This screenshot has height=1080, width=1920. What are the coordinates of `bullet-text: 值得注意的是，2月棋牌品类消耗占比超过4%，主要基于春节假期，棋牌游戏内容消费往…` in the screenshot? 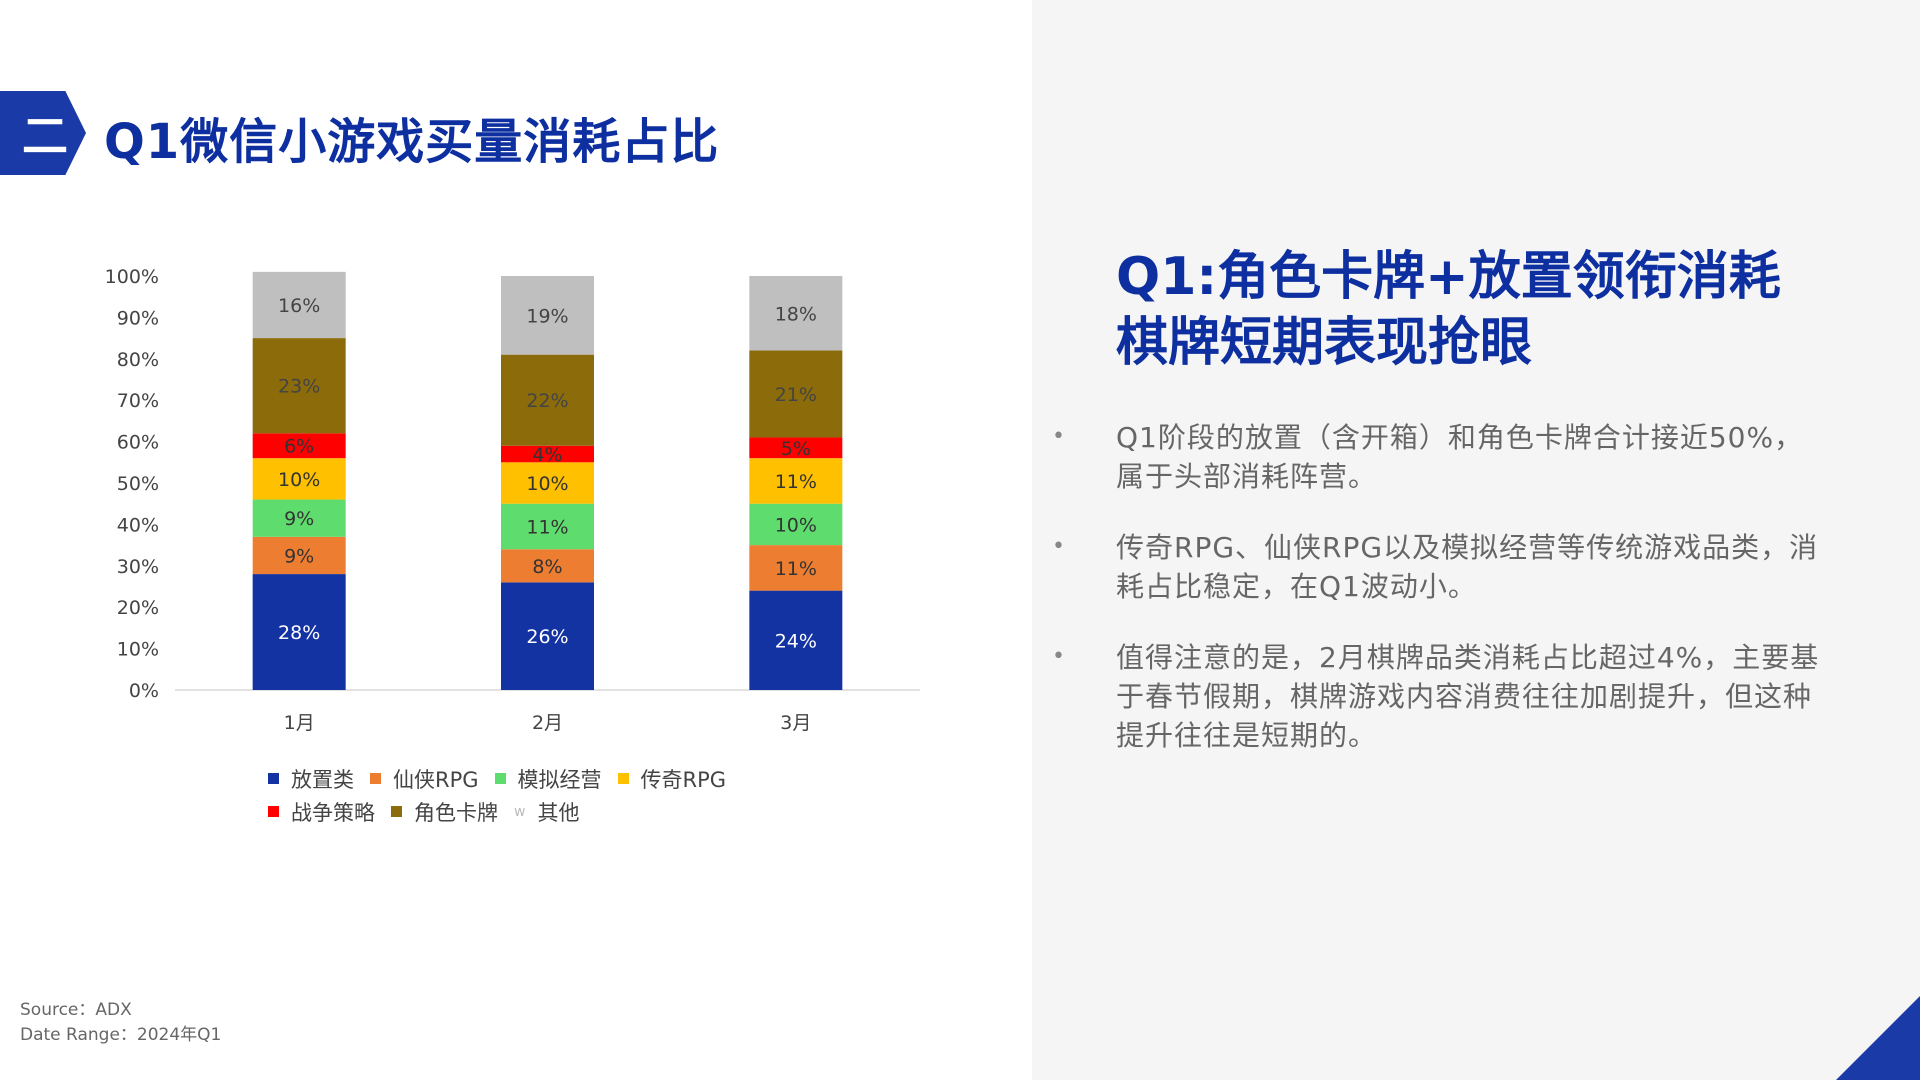 It's located at (1468, 696).